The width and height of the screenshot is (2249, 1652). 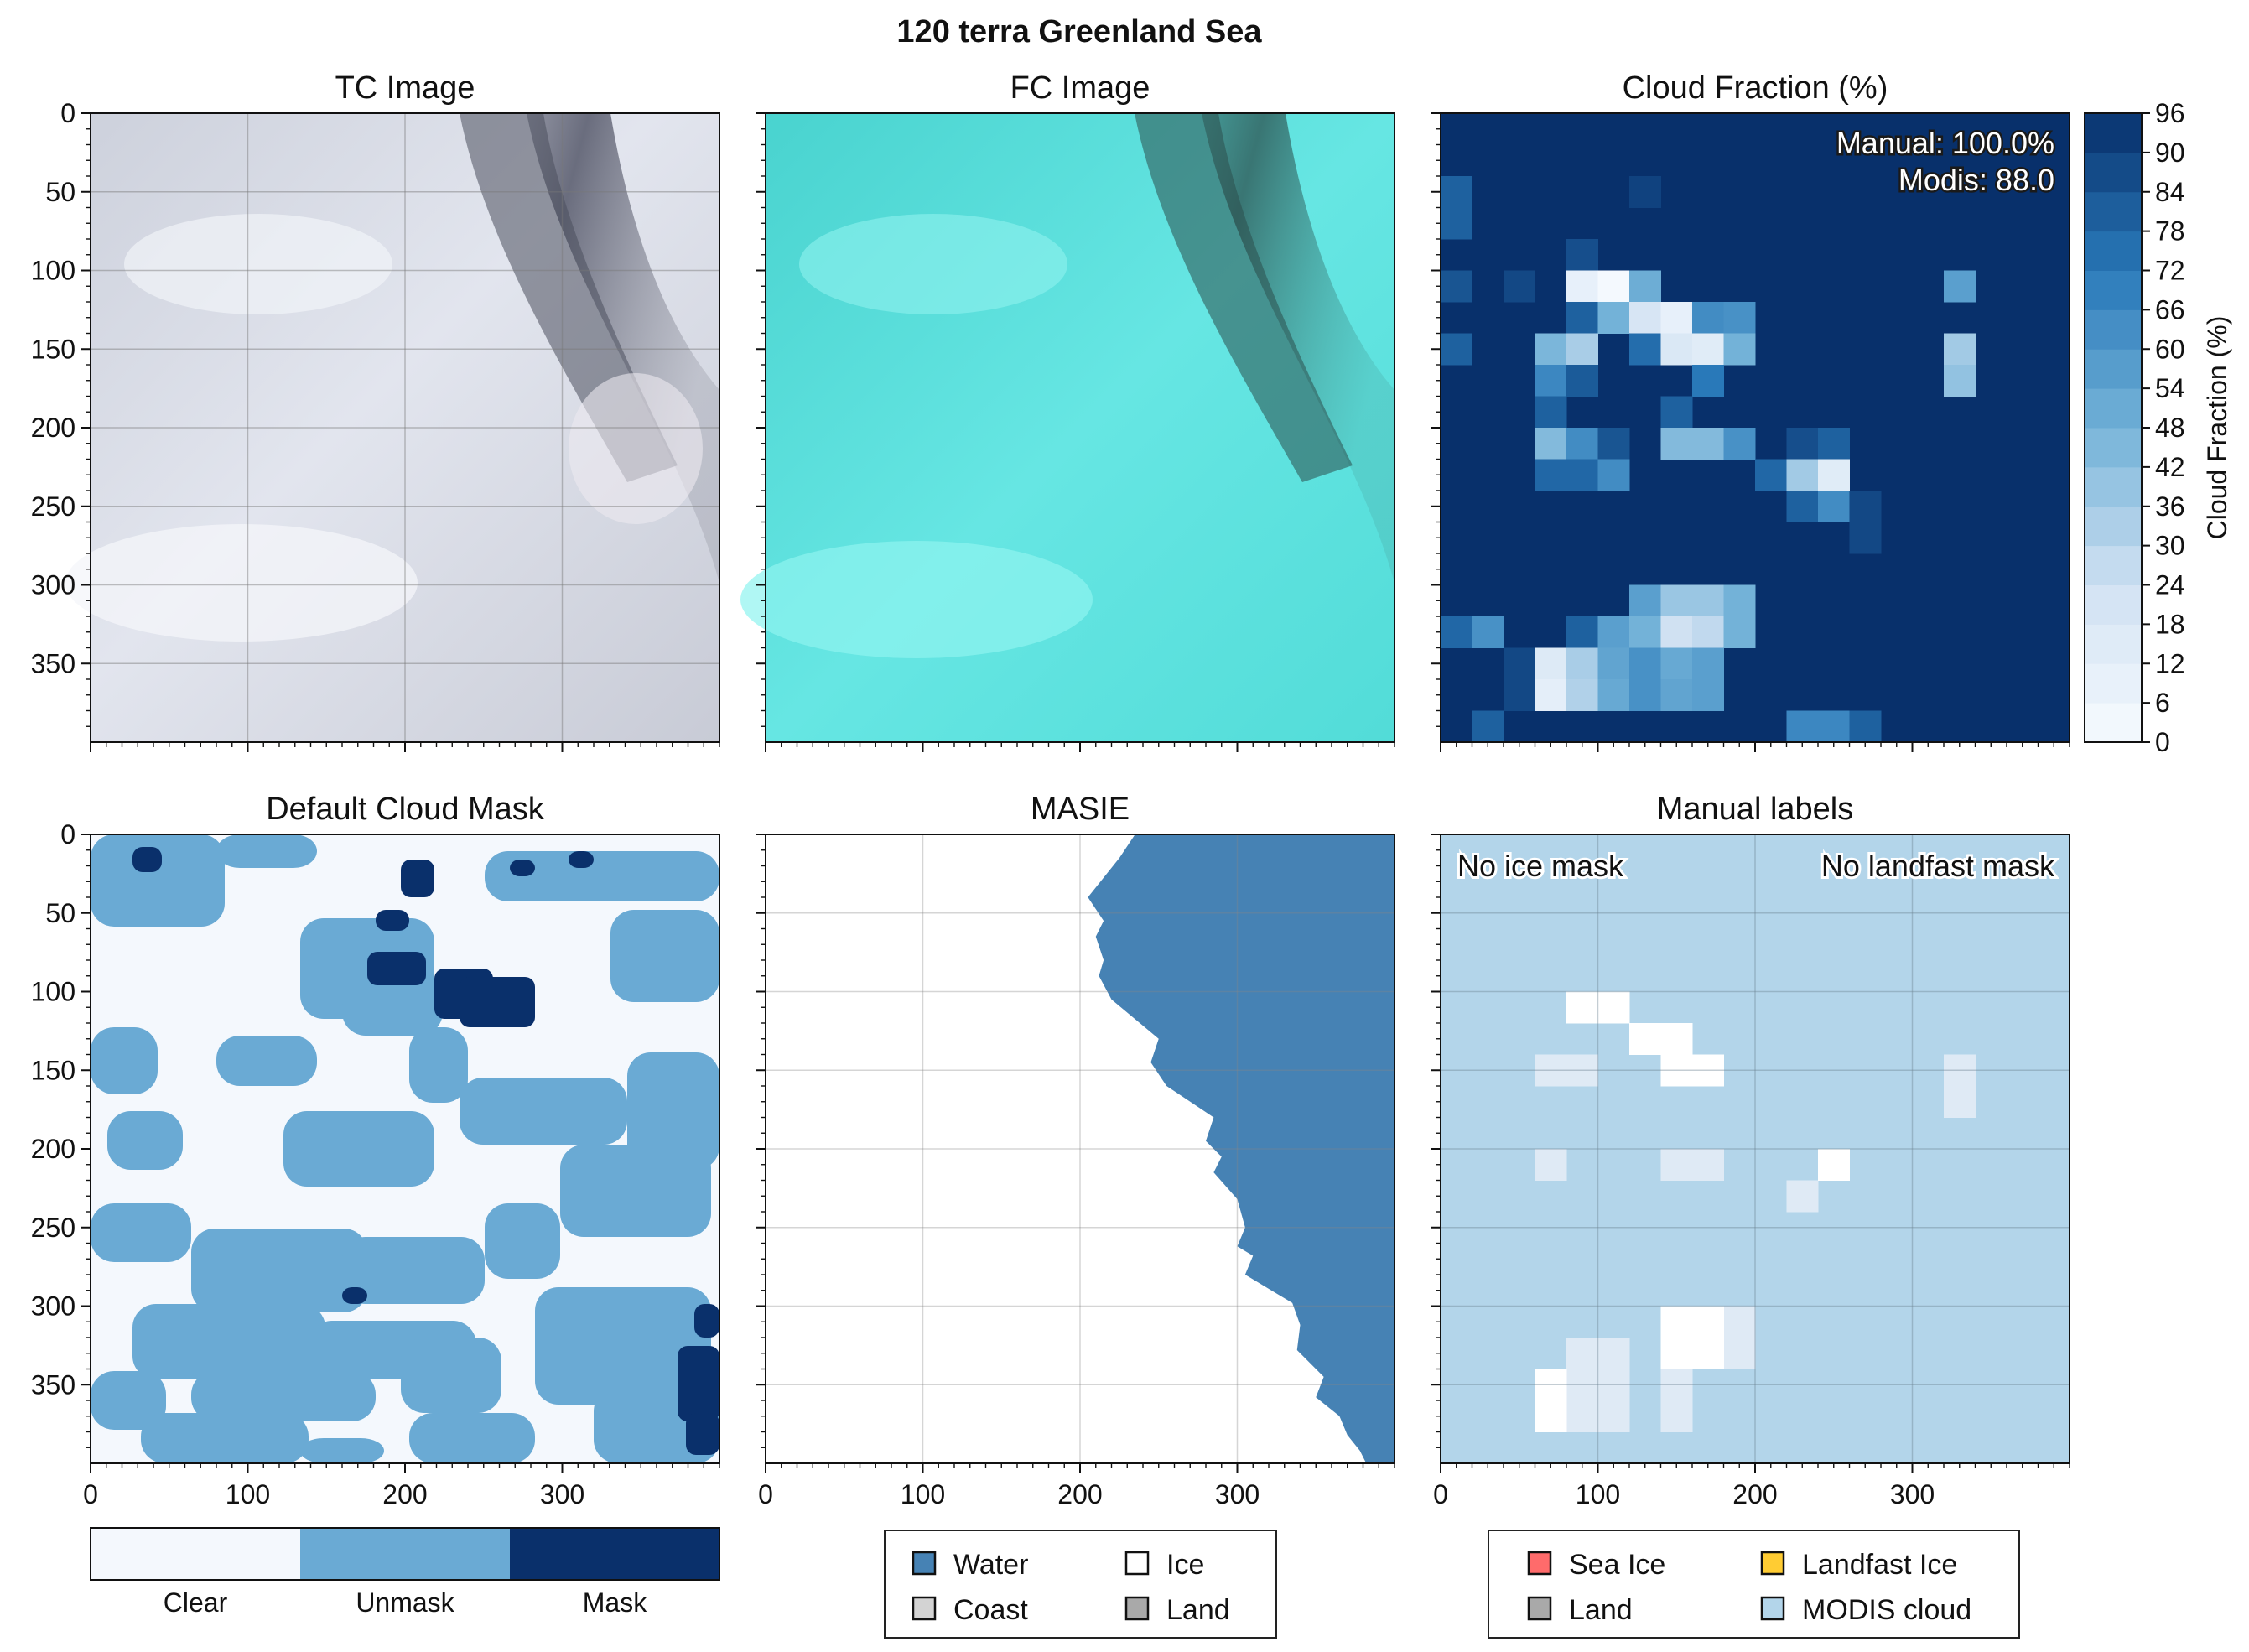 What do you see at coordinates (1754, 1584) in the screenshot?
I see `manual-legend-box` at bounding box center [1754, 1584].